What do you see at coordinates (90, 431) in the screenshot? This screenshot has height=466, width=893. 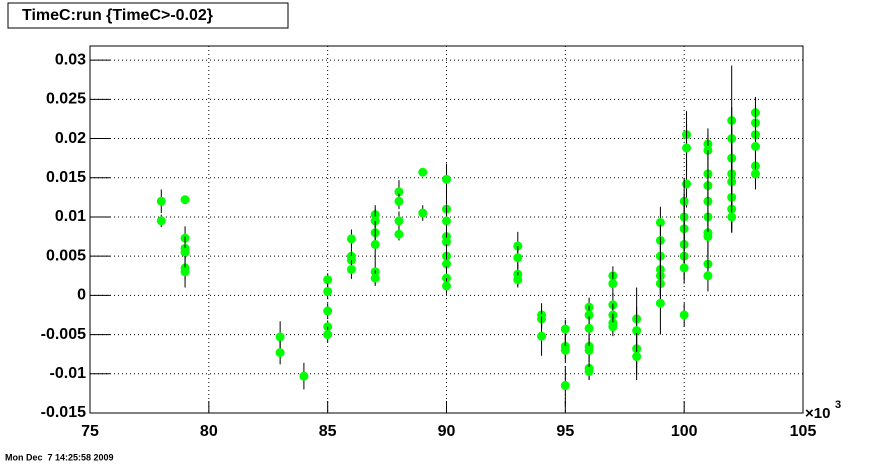 I see `x-tick-label: 75` at bounding box center [90, 431].